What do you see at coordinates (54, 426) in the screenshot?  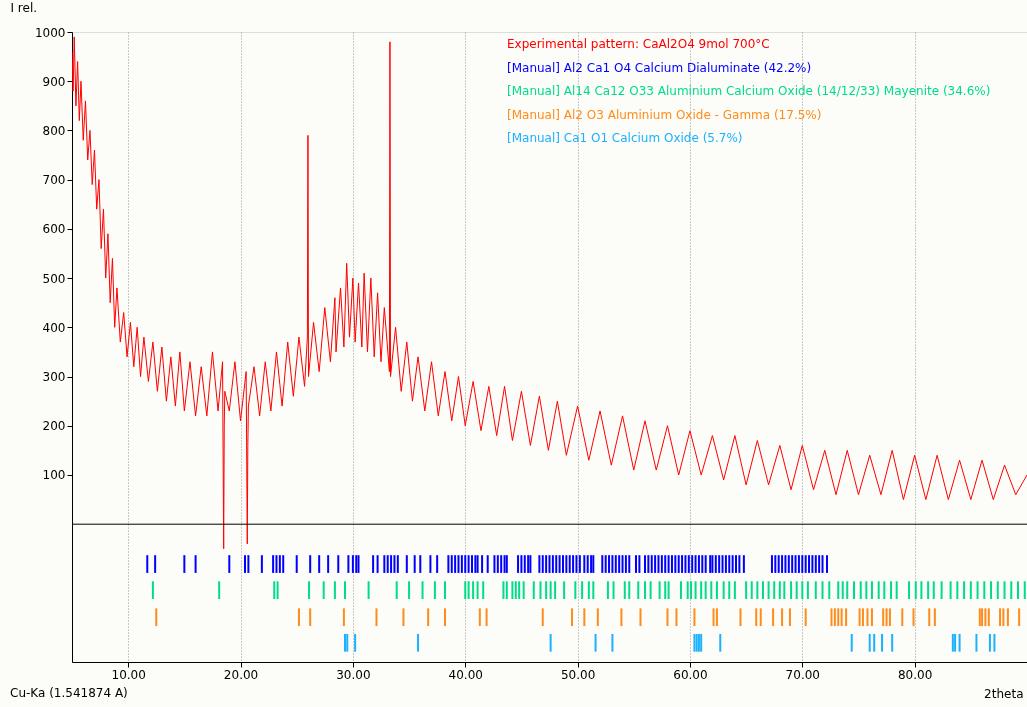 I see `y-tick-label: 200` at bounding box center [54, 426].